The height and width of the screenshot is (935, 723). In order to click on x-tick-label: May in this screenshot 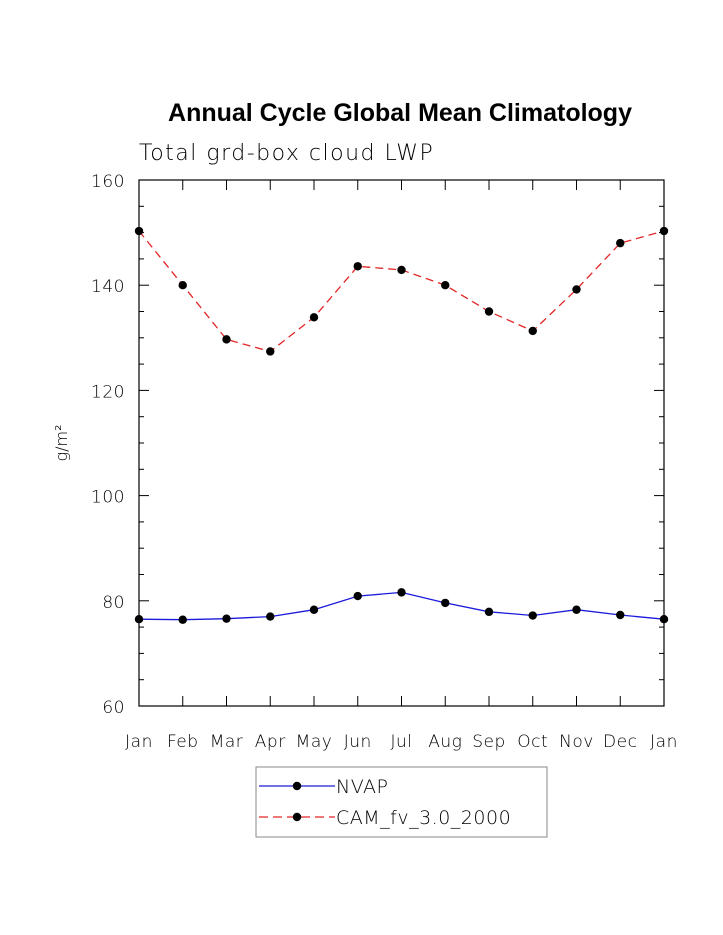, I will do `click(314, 742)`.